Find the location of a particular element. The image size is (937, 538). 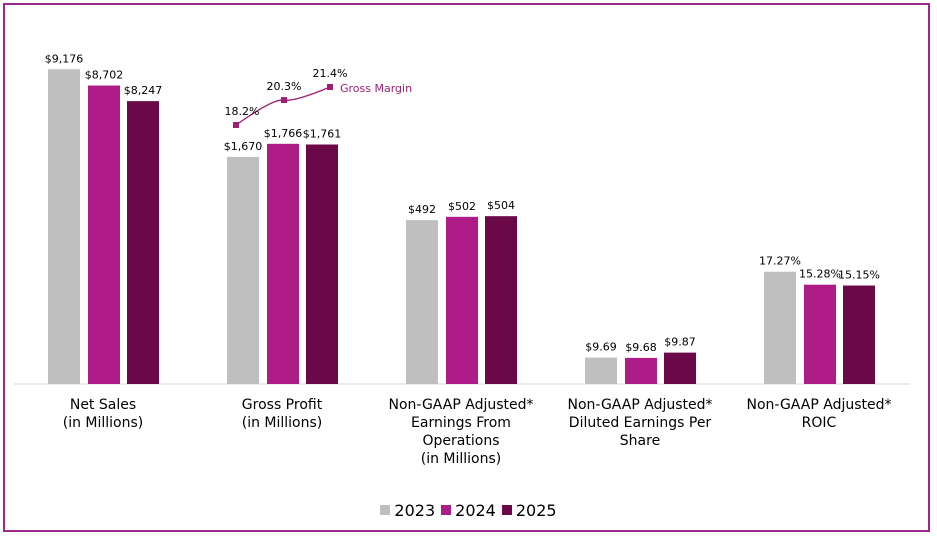

data-label: $8,702 is located at coordinates (104, 75).